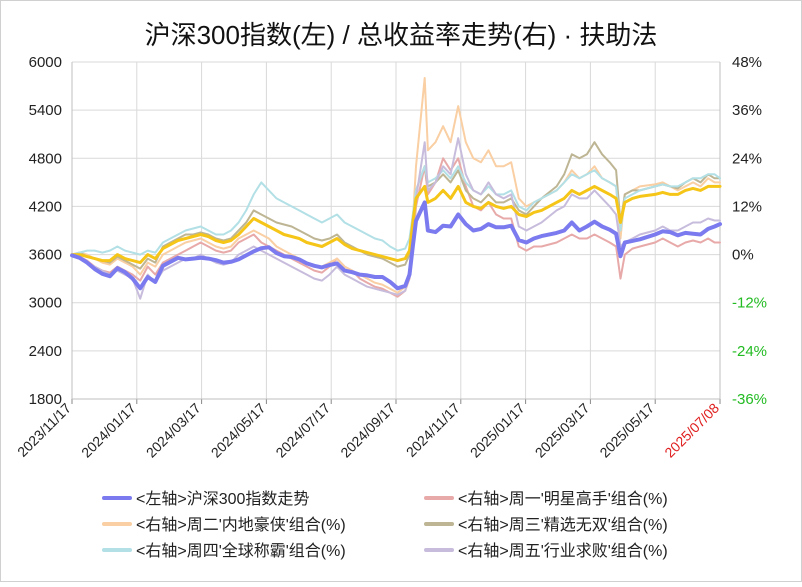  Describe the element at coordinates (563, 499) in the screenshot. I see `legend-label: <右轴>周一'明星高手'组合(%)` at that location.